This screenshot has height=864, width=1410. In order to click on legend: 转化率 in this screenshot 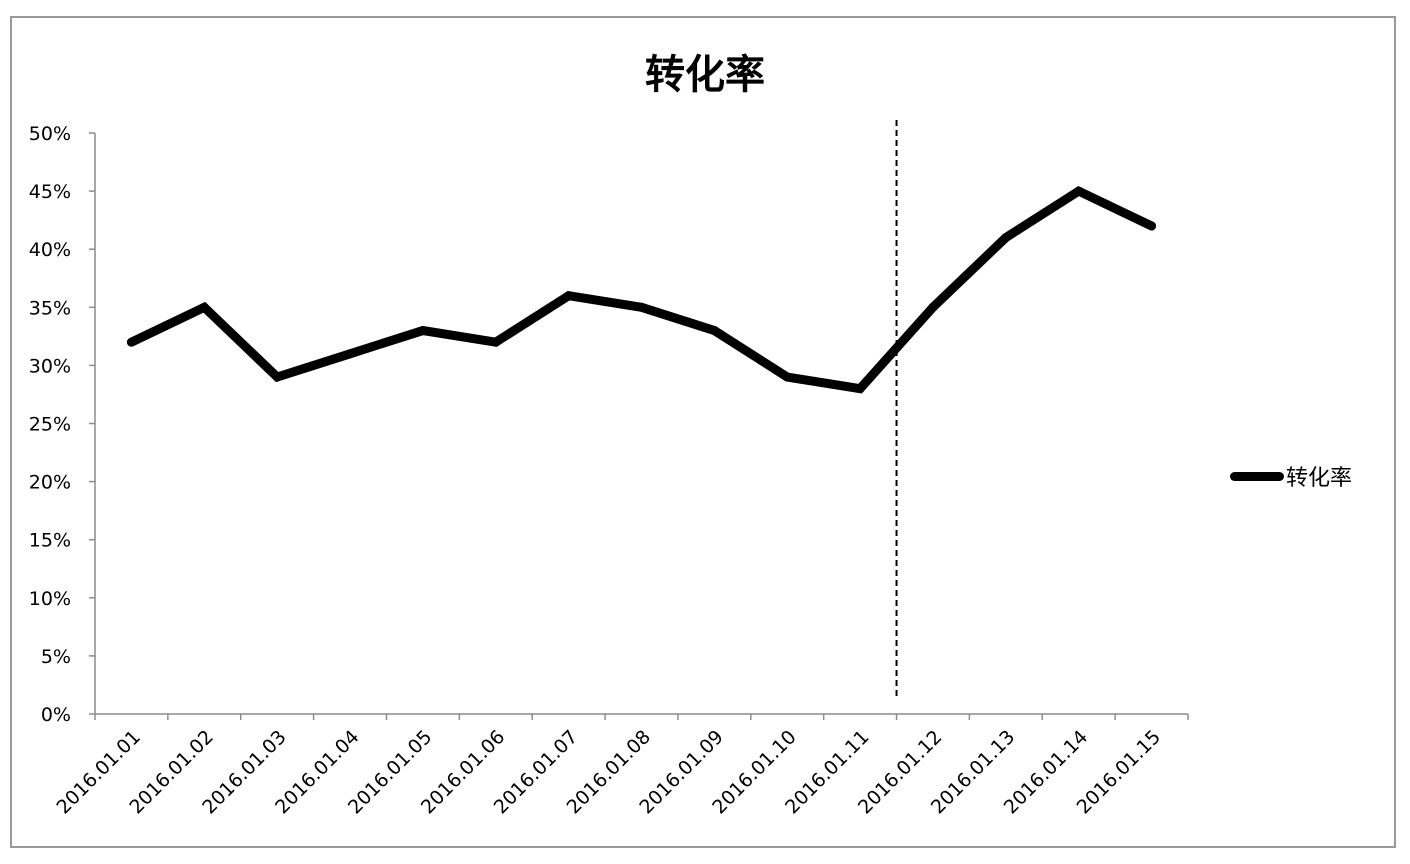, I will do `click(1291, 476)`.